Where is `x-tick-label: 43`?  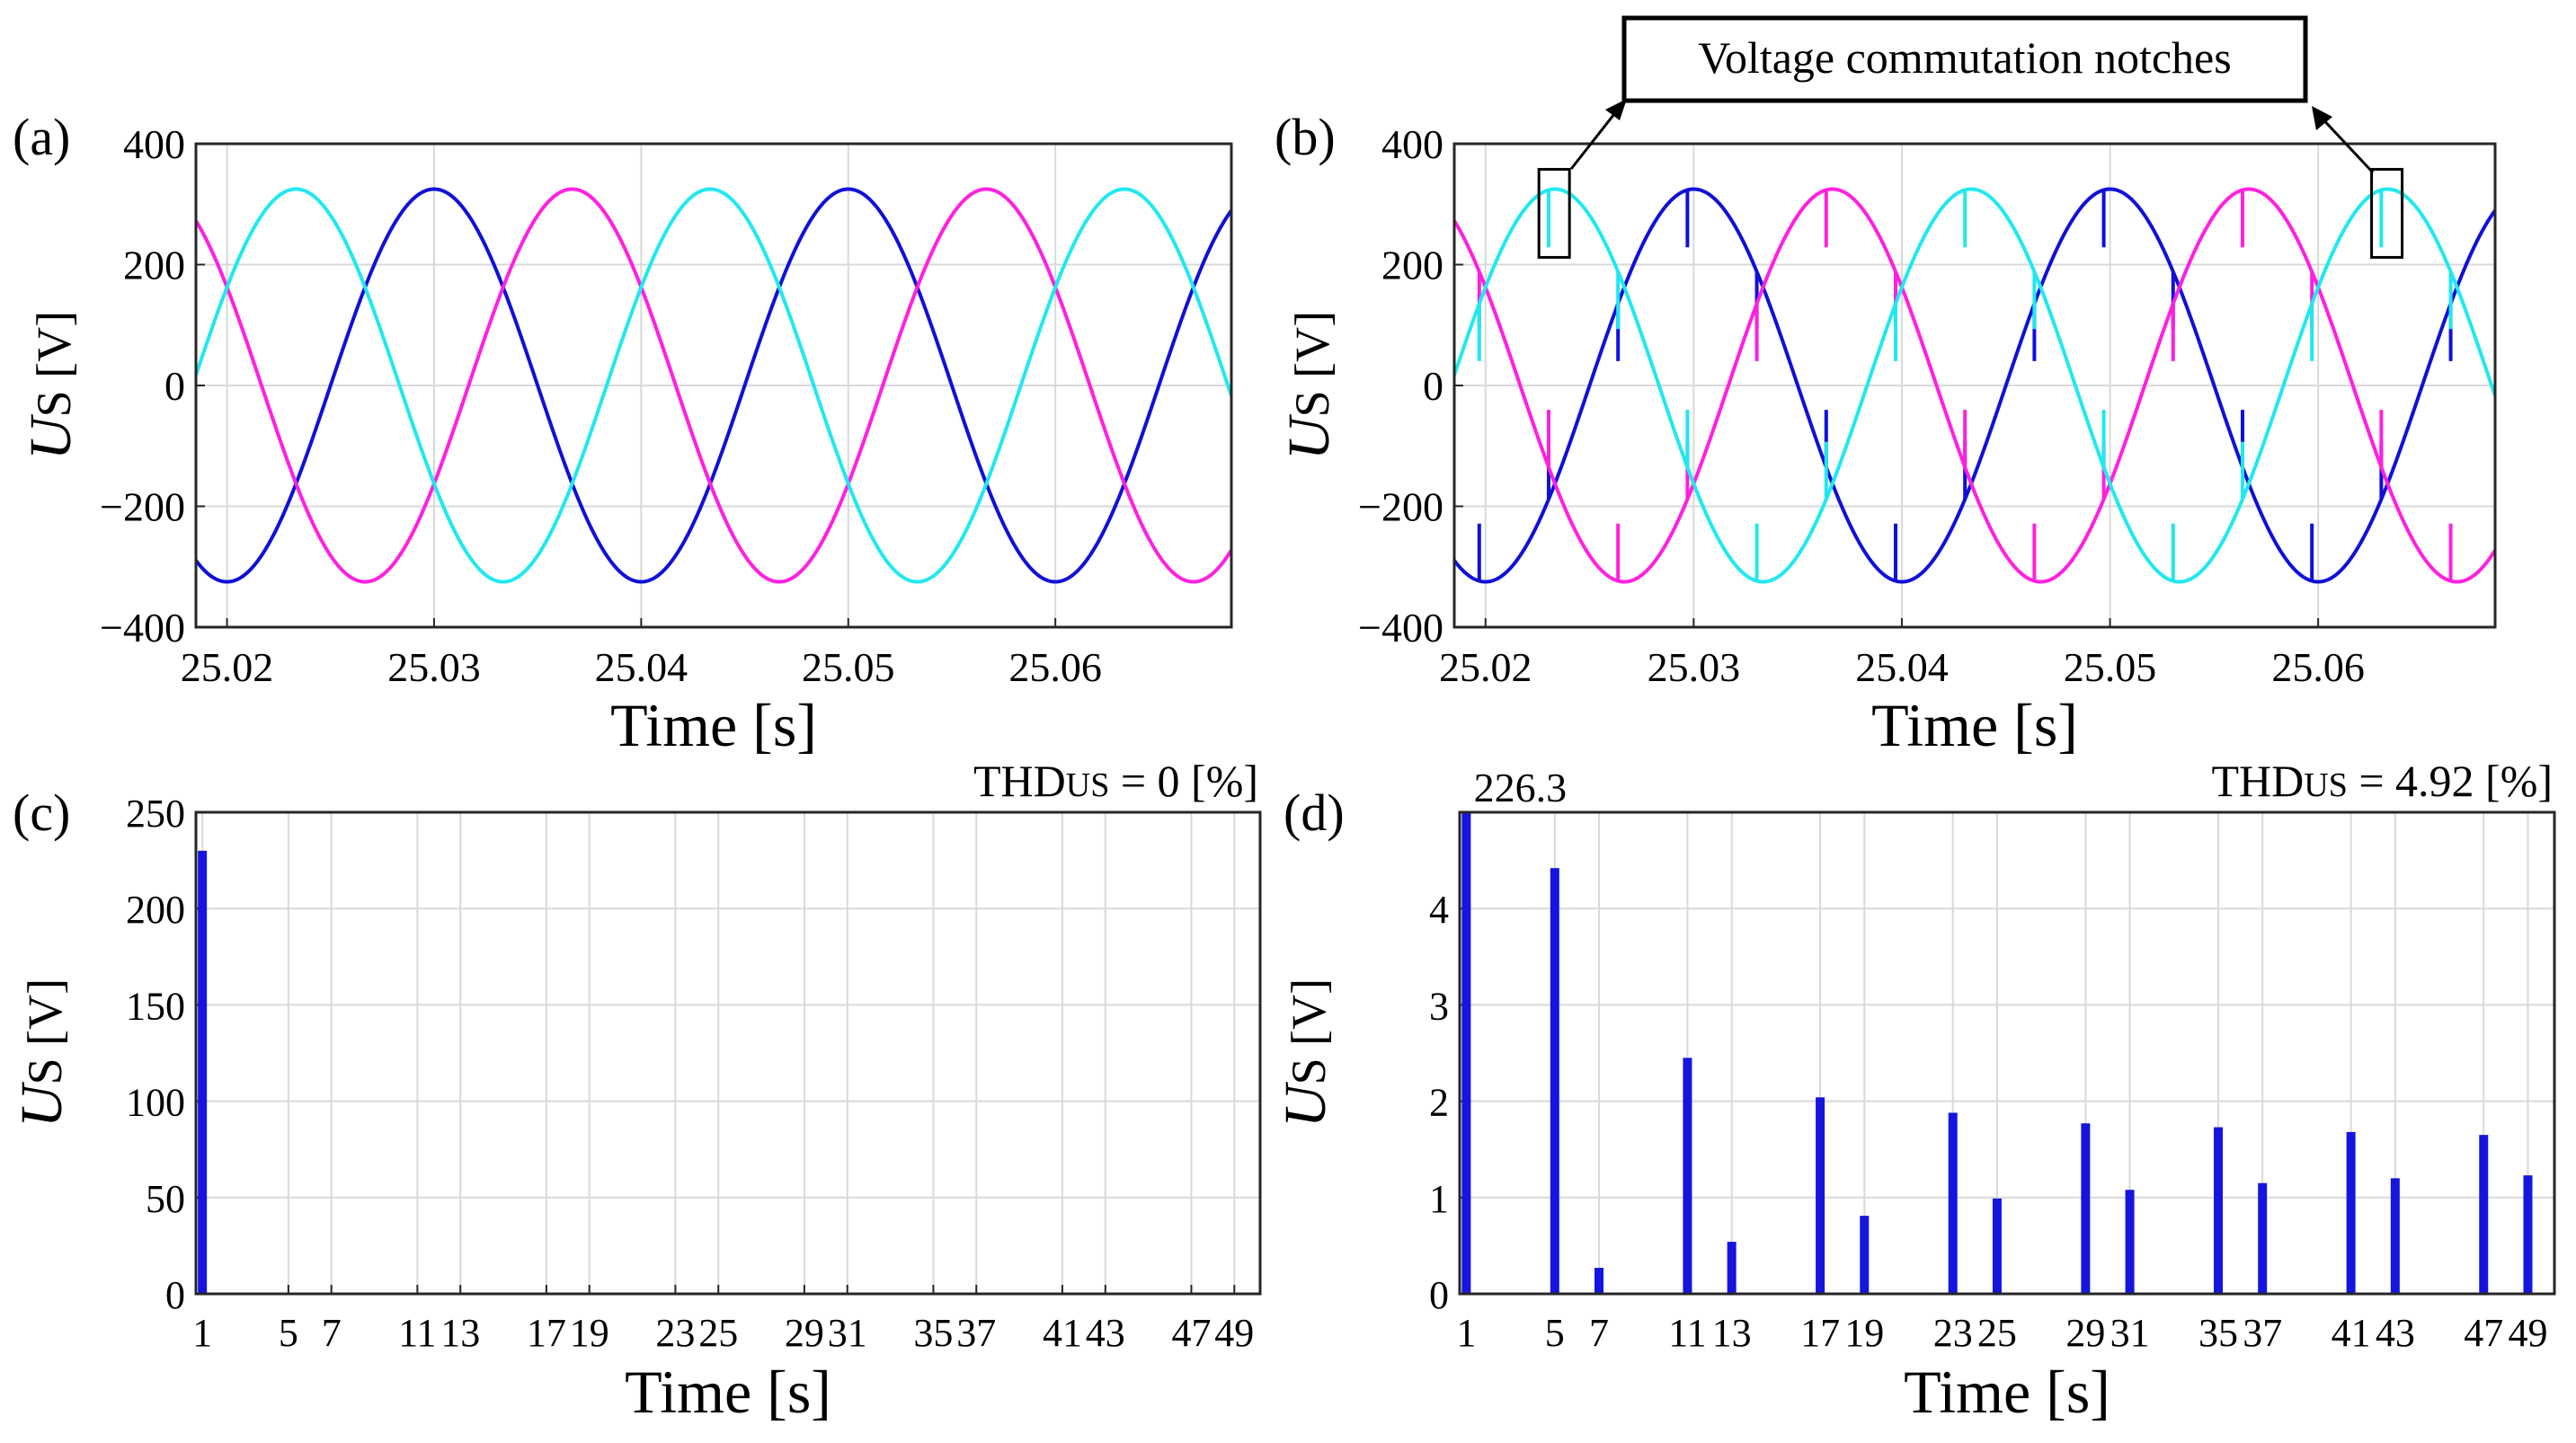 x-tick-label: 43 is located at coordinates (1105, 1333).